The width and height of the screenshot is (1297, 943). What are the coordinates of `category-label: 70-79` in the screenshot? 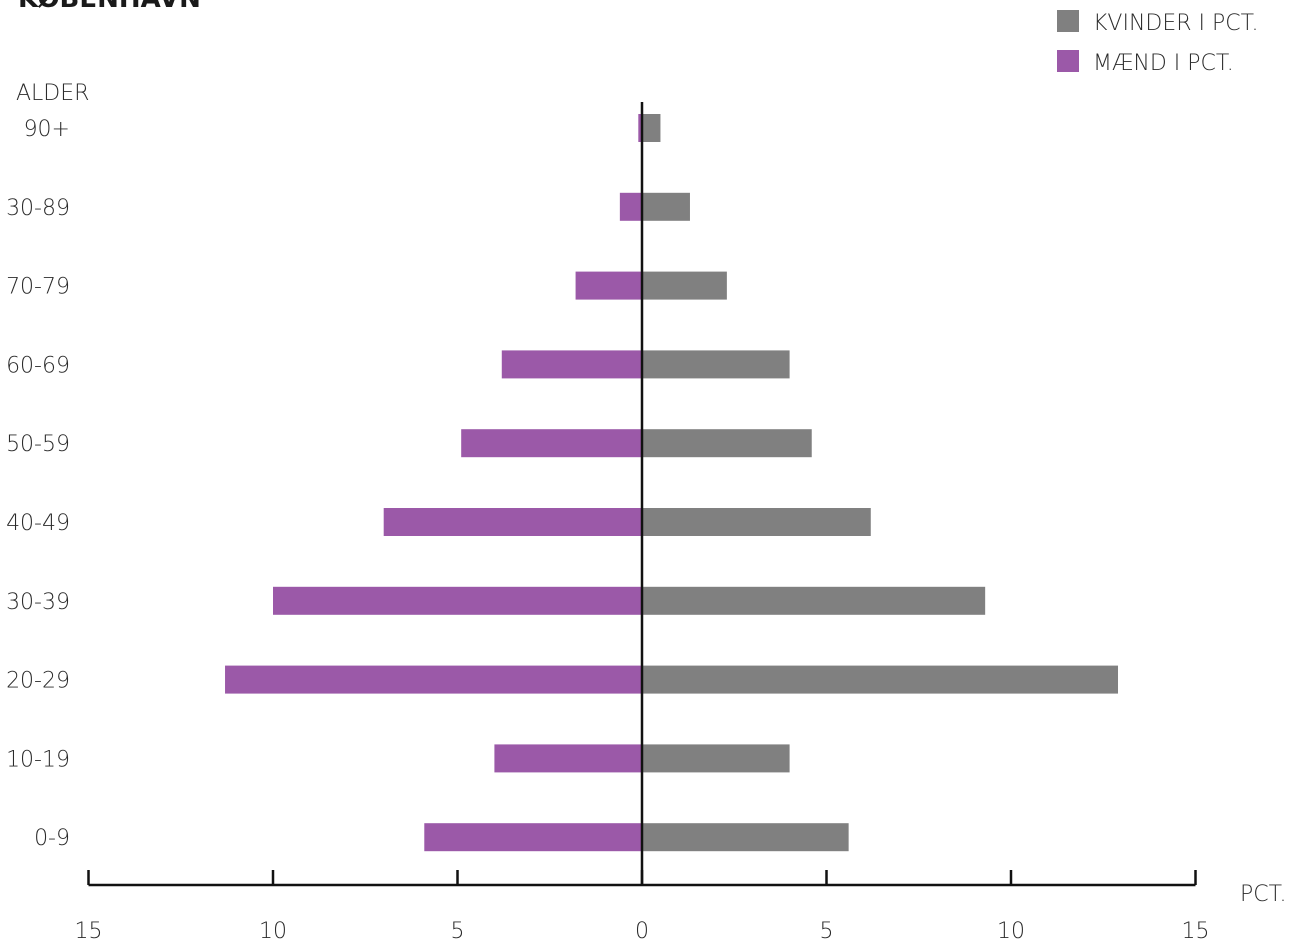 It's located at (38, 287).